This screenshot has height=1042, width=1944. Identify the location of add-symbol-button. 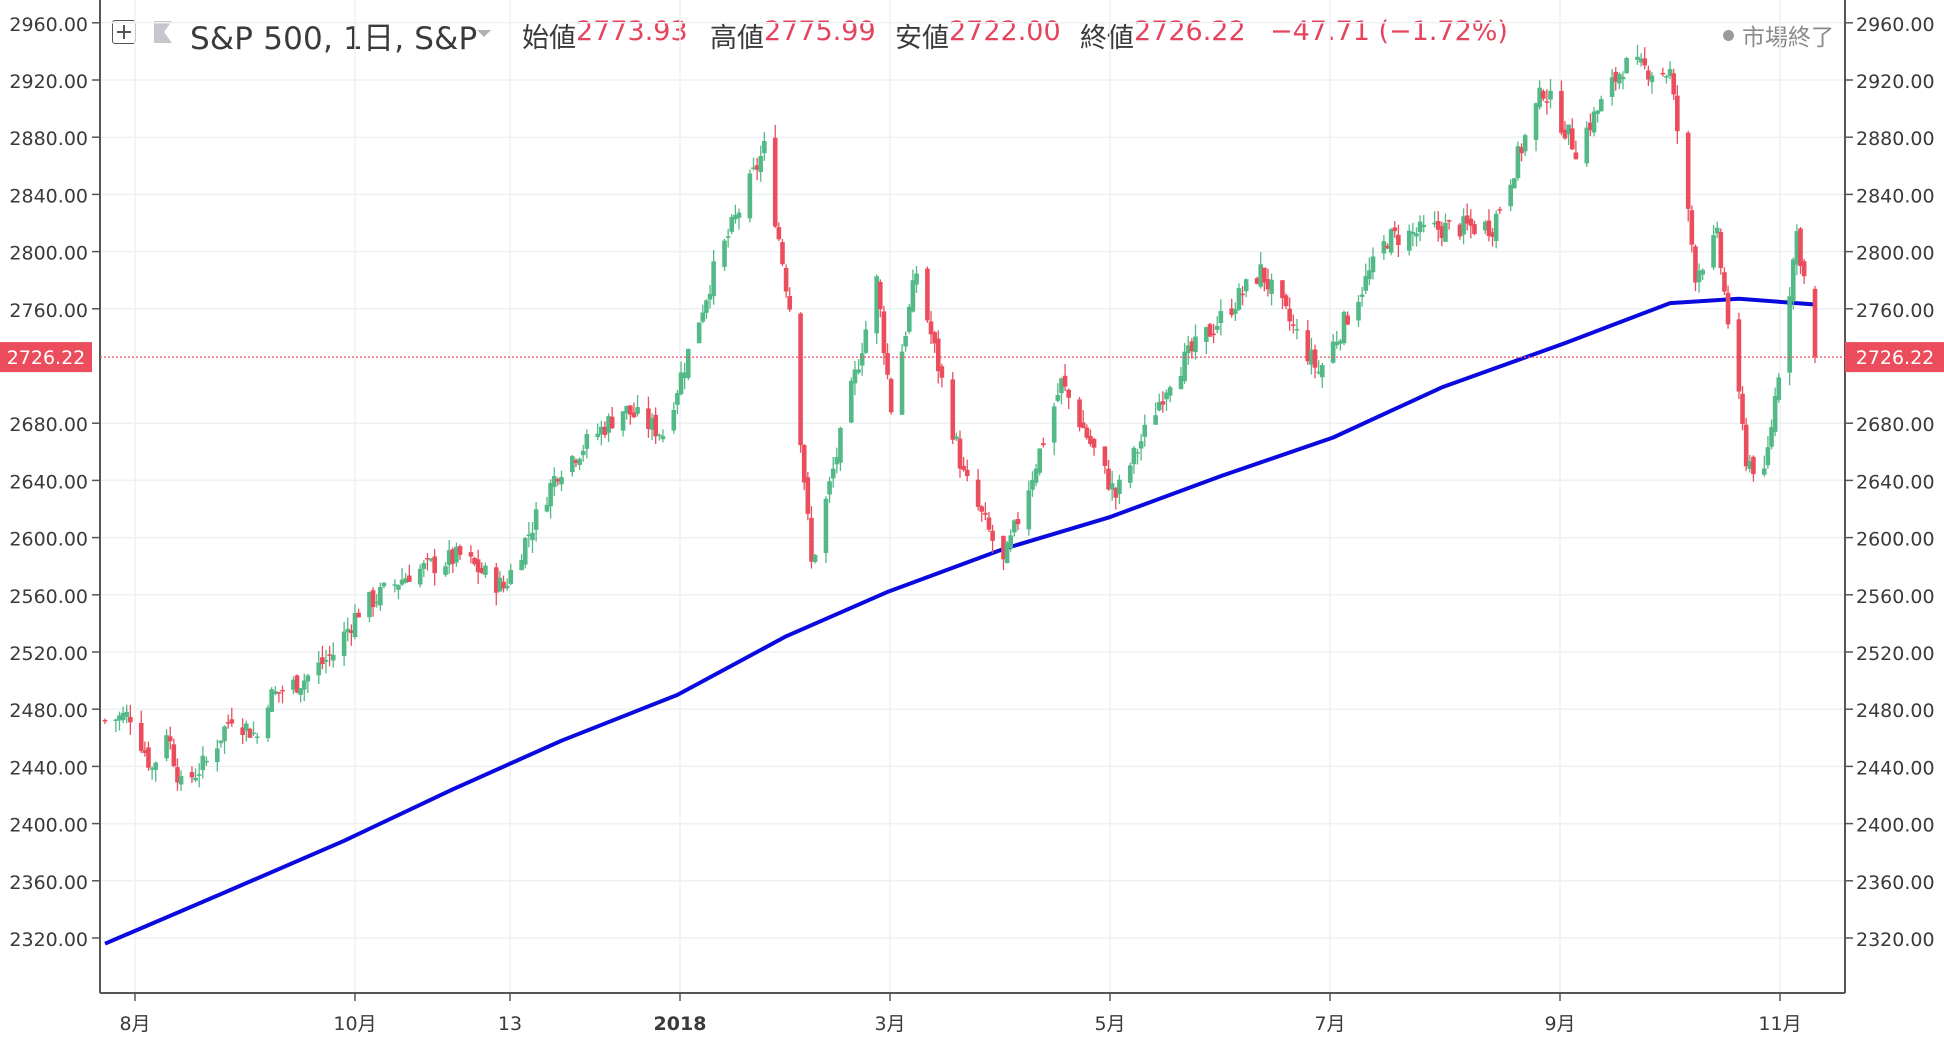
(124, 32).